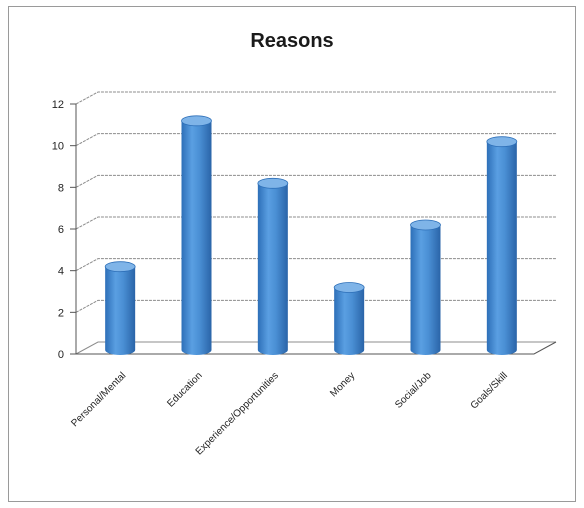 The image size is (584, 508). Describe the element at coordinates (61, 272) in the screenshot. I see `y-tick-label: 4` at that location.